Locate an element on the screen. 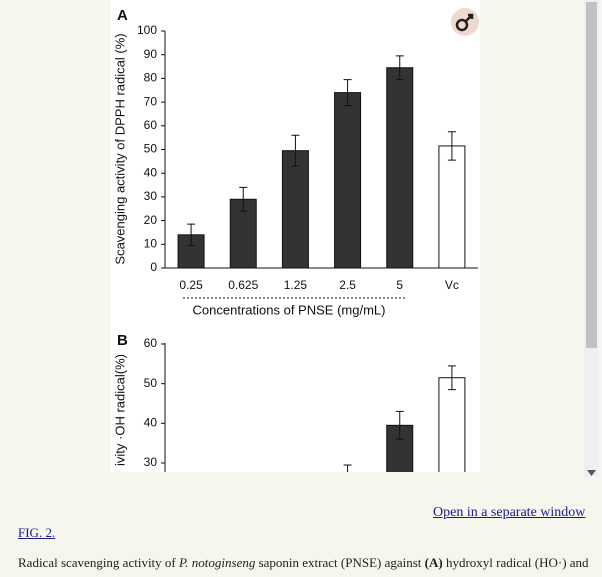 The width and height of the screenshot is (602, 577). y-tick-label: 100 is located at coordinates (147, 30).